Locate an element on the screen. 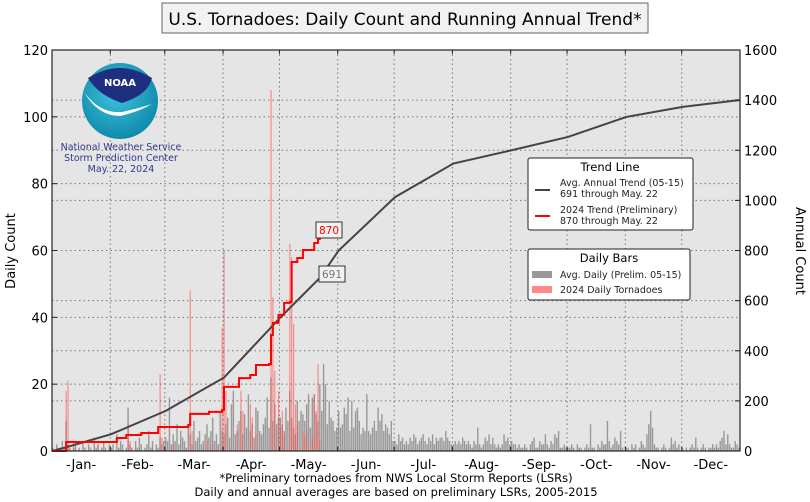 The image size is (810, 502). y-tick-label: 60 is located at coordinates (39, 252).